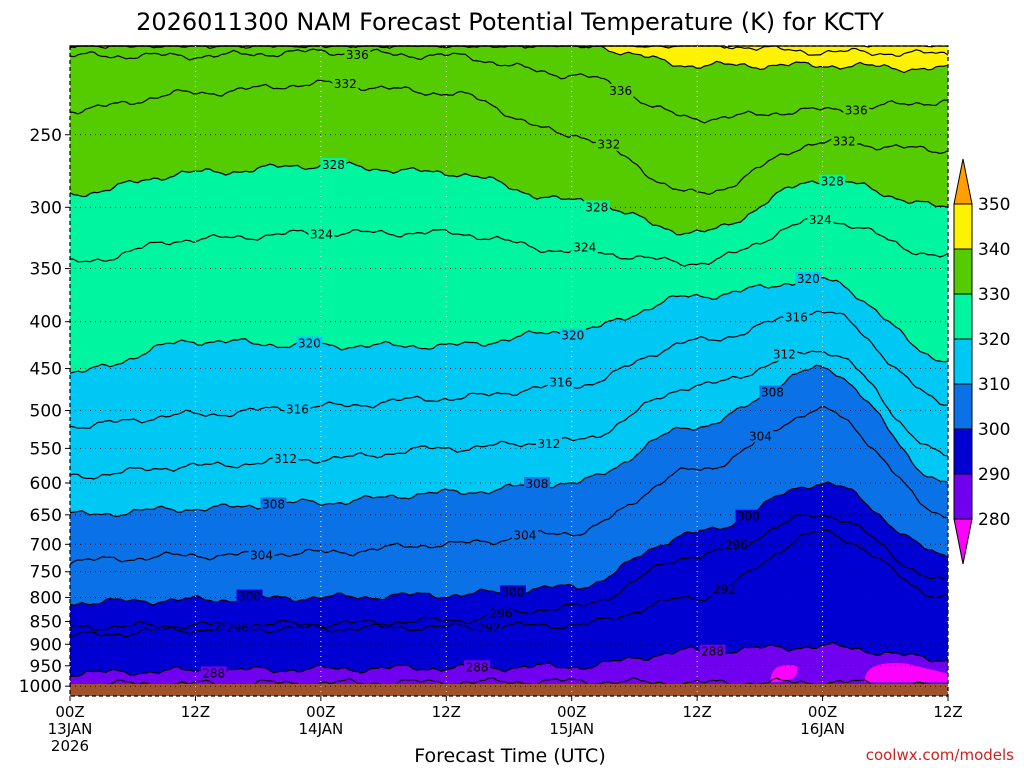 The width and height of the screenshot is (1024, 768). Describe the element at coordinates (994, 520) in the screenshot. I see `colorbar-tick-label: 280` at that location.